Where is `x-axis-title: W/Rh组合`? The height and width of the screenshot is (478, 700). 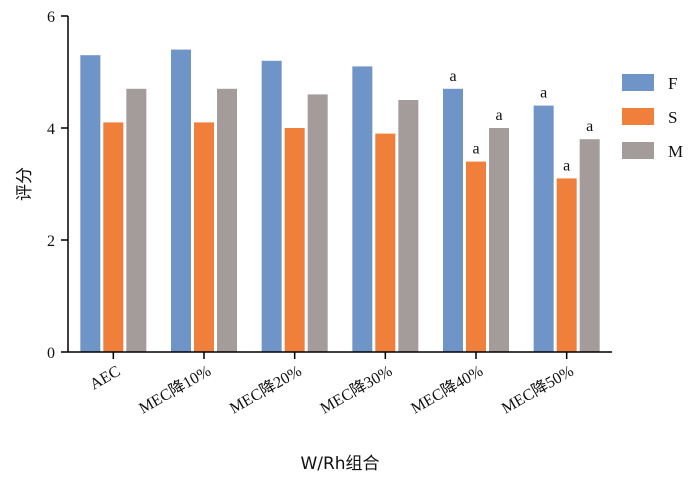
x-axis-title: W/Rh组合 is located at coordinates (339, 464).